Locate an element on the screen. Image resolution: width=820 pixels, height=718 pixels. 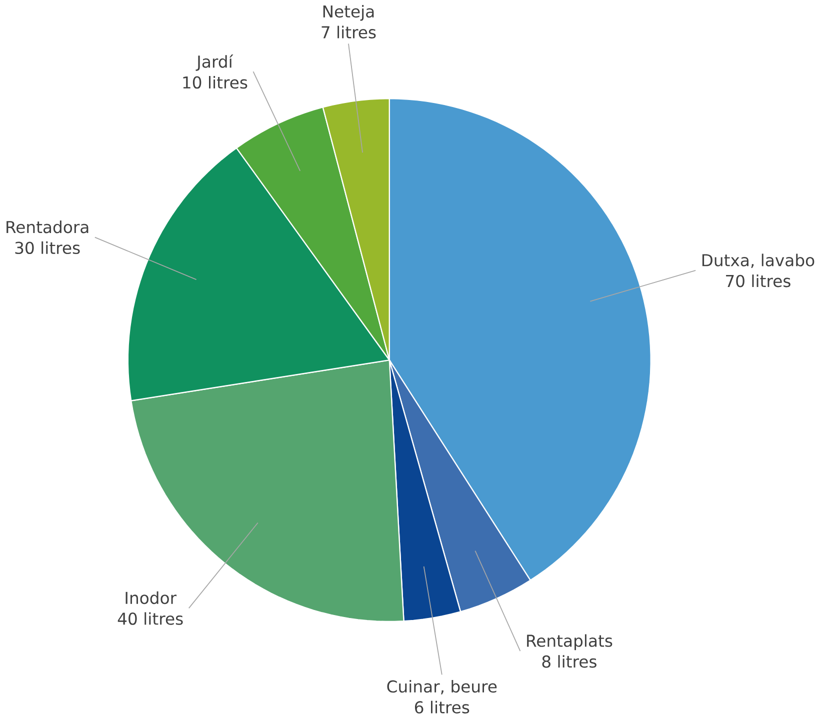
data-label: 10 litres is located at coordinates (215, 82).